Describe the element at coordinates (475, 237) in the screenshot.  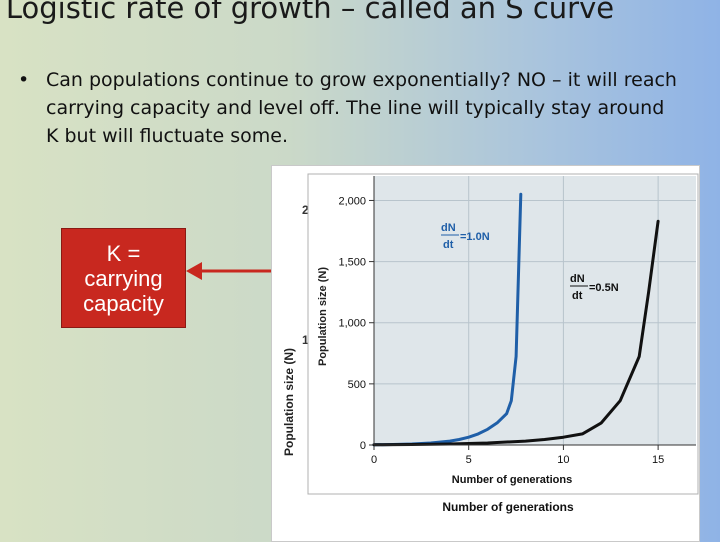
I see `series-1-label-rhs: =1.0N` at that location.